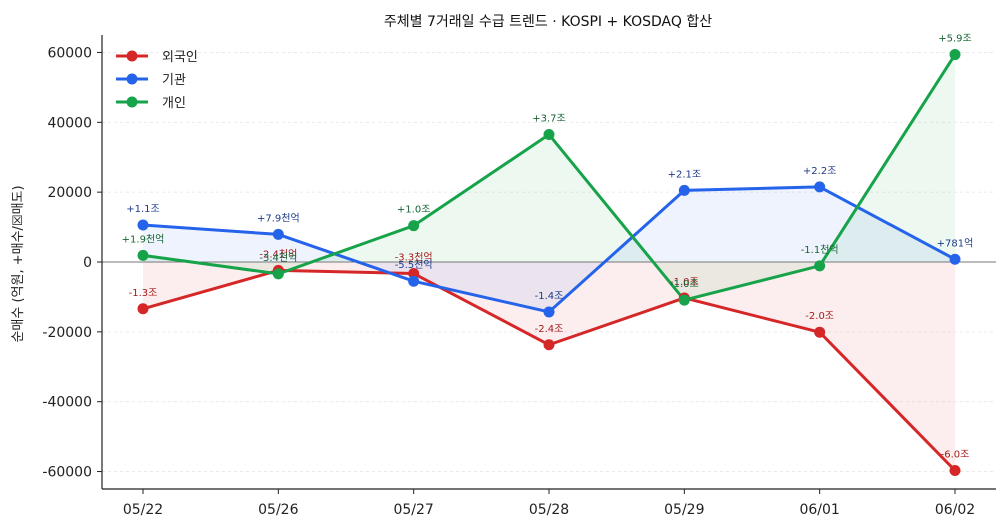 This screenshot has width=1008, height=527. Describe the element at coordinates (67, 473) in the screenshot. I see `y-tick-label: -60000` at that location.